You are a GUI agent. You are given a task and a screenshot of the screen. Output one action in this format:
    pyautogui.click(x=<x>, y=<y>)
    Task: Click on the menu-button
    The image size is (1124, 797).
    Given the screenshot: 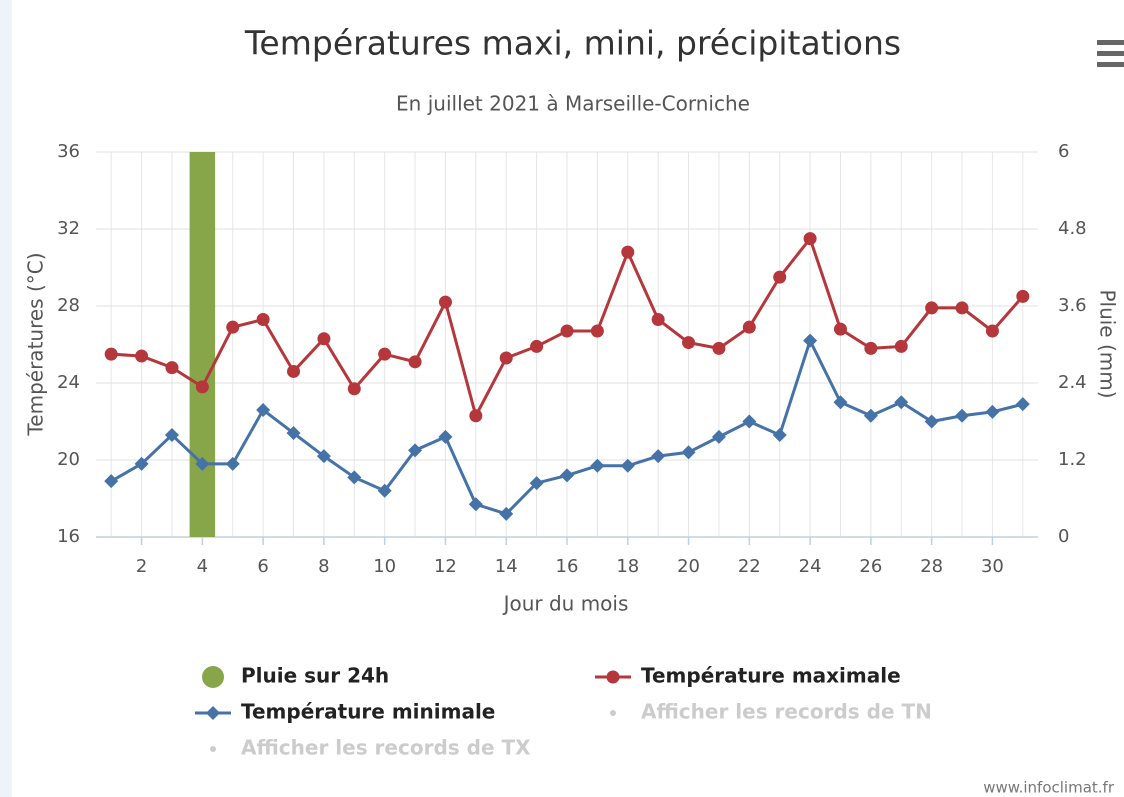 What is the action you would take?
    pyautogui.click(x=1110, y=53)
    